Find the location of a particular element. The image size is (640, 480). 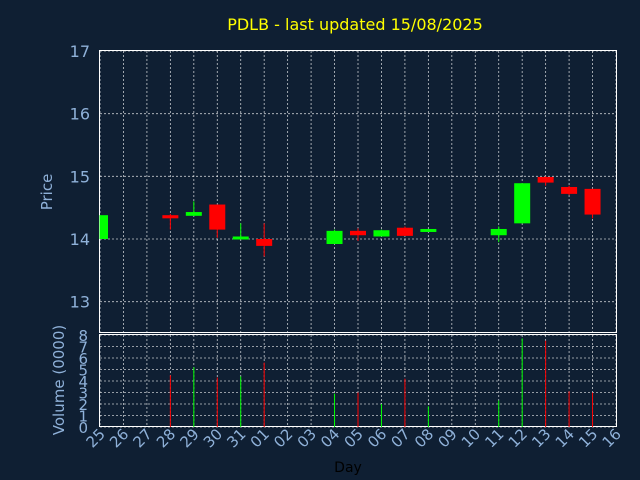

volume-tick-label: 1 is located at coordinates (83, 417).